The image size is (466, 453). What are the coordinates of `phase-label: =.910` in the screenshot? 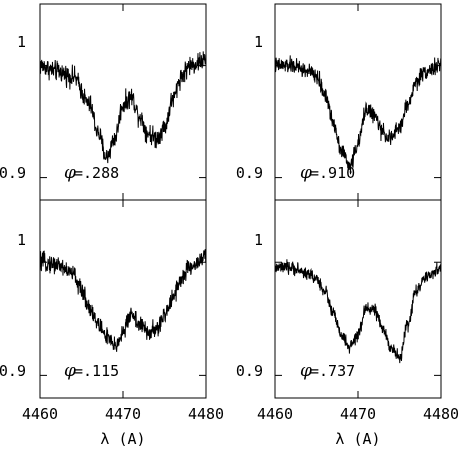 It's located at (332, 173).